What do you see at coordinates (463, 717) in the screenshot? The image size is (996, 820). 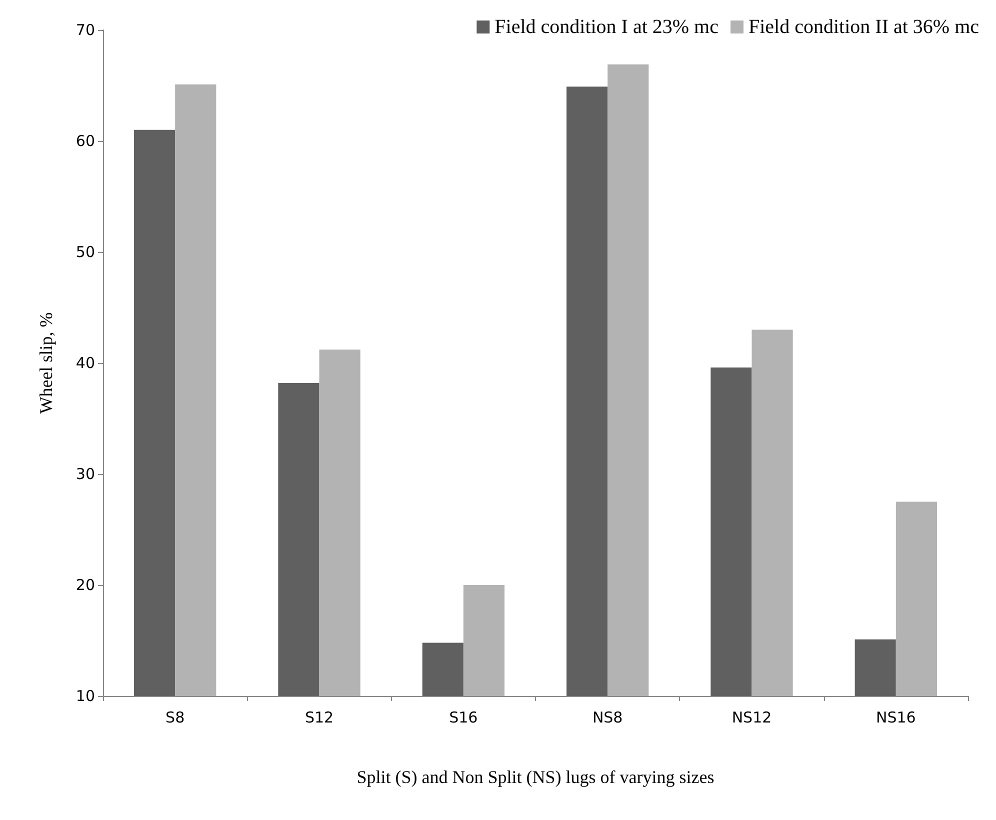 I see `x-tick-label: S16` at bounding box center [463, 717].